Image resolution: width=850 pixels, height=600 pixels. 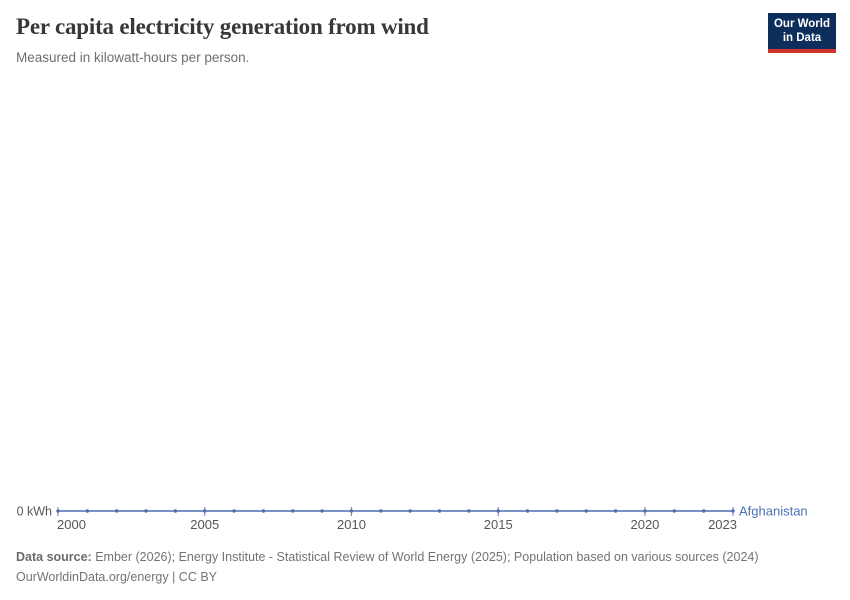 What do you see at coordinates (58, 511) in the screenshot?
I see `data-point-2000` at bounding box center [58, 511].